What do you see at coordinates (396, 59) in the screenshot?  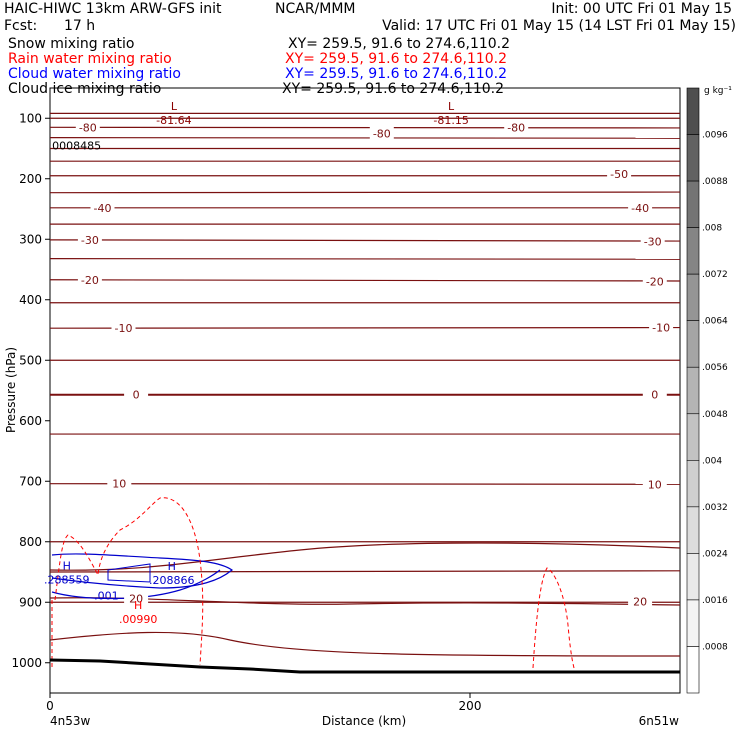 I see `legend-rain-xy: XY= 259.5, 91.6 to 274.6,110.2` at bounding box center [396, 59].